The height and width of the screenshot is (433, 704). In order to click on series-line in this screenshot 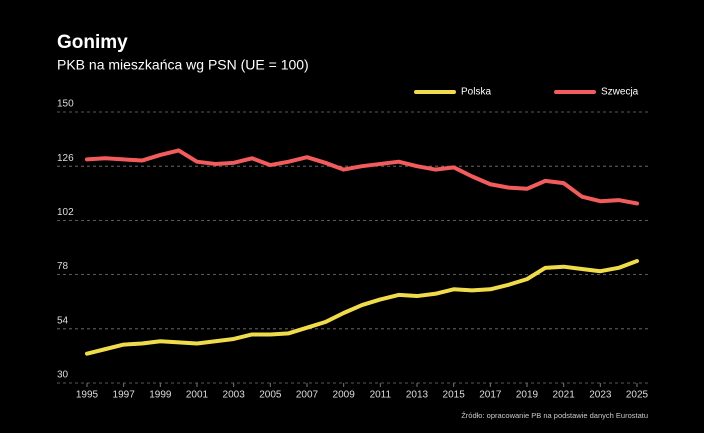, I will do `click(362, 177)`.